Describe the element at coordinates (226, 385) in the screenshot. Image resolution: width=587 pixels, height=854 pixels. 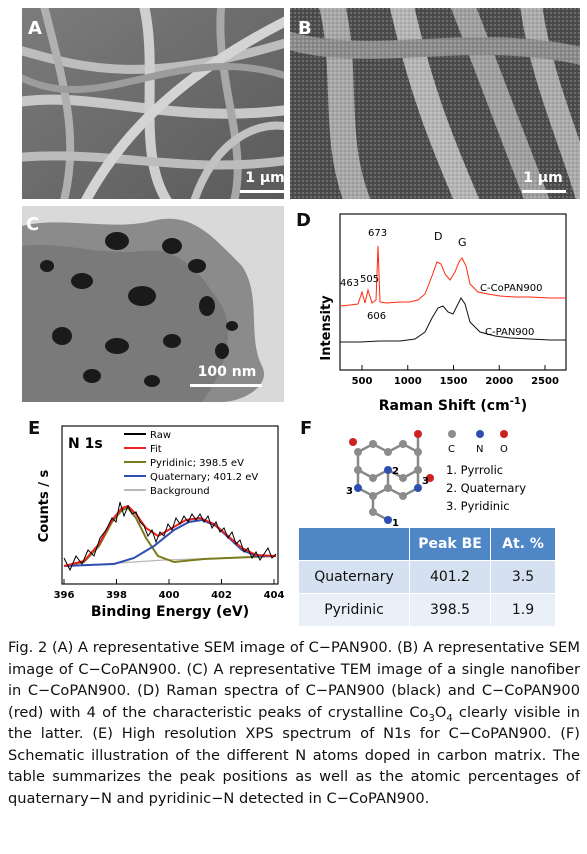
I see `scale-bar-c` at that location.